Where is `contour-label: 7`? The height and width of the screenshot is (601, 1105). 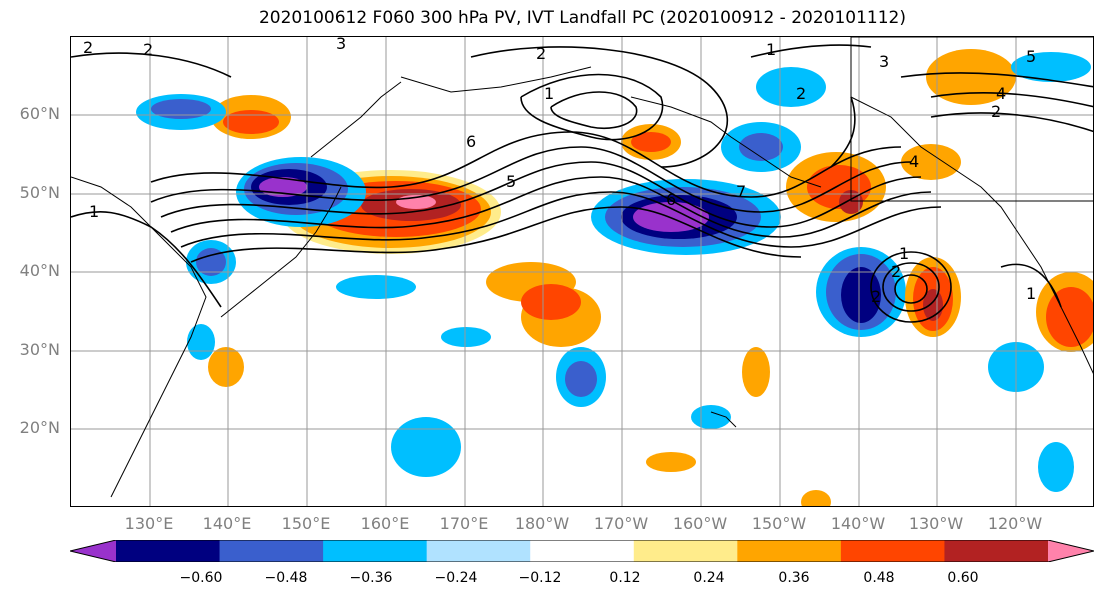
contour-label: 7 is located at coordinates (741, 191).